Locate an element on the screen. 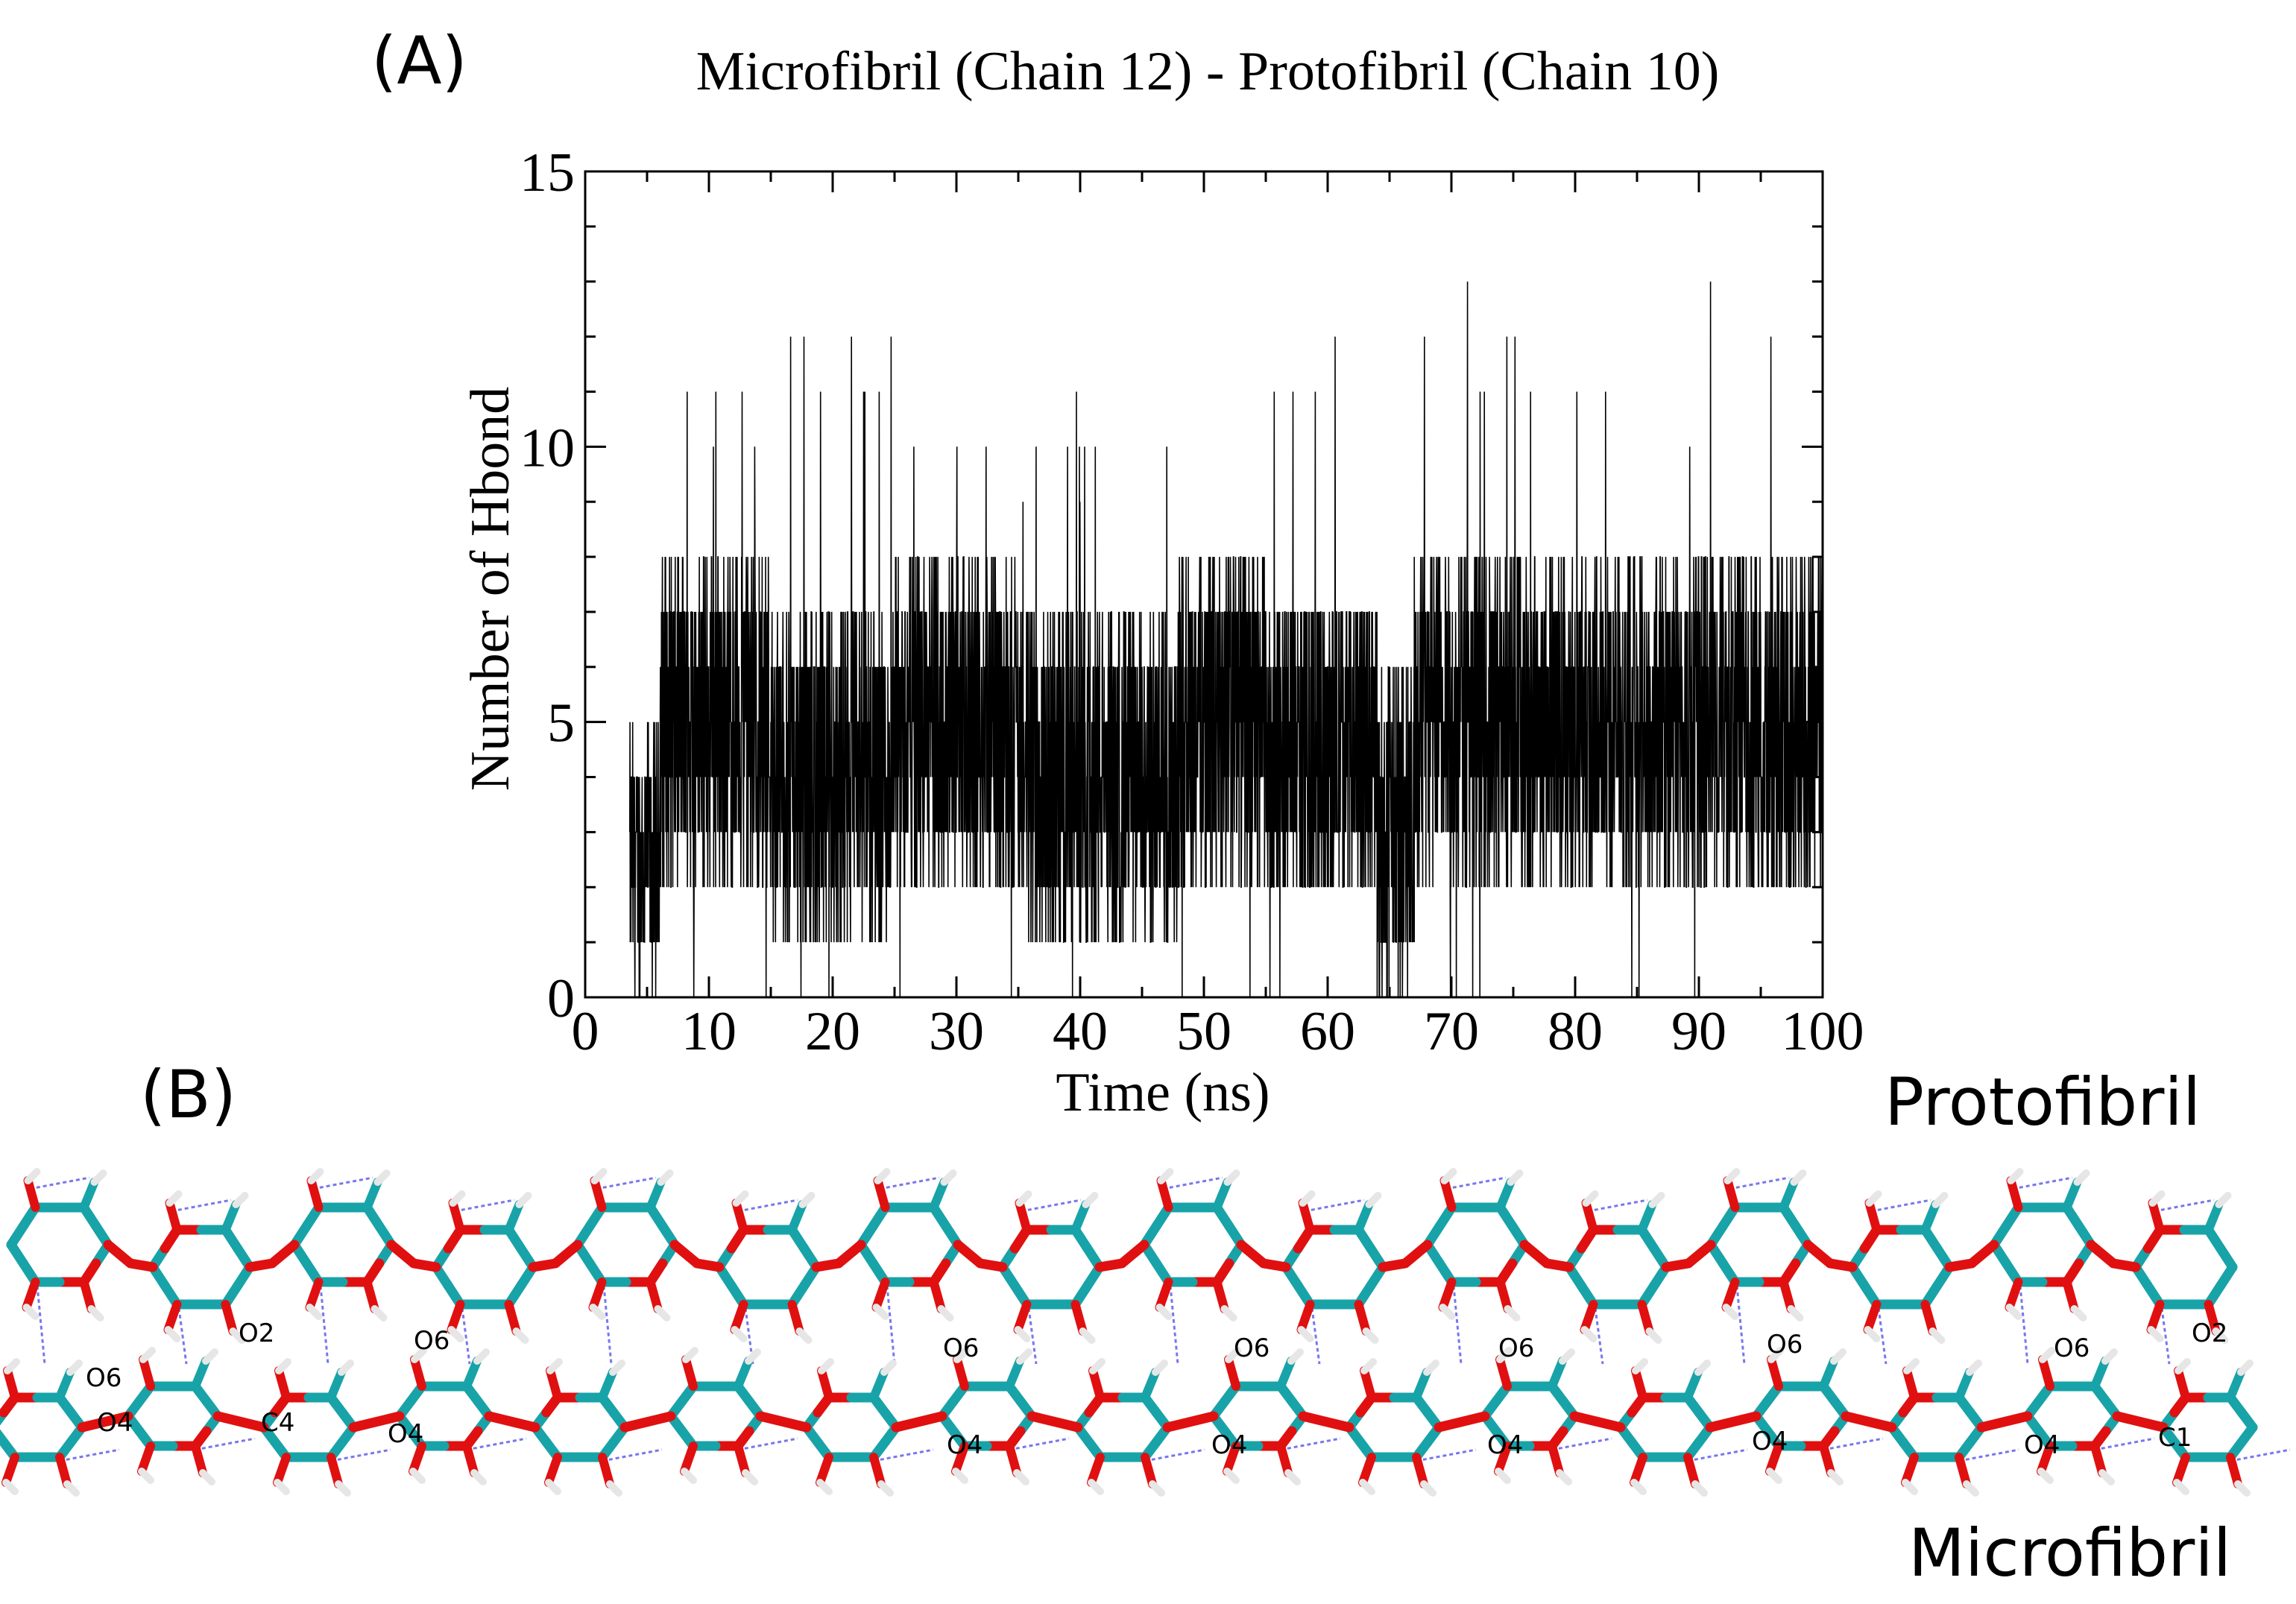 The height and width of the screenshot is (1604, 2296). atom-label: C4 is located at coordinates (277, 1423).